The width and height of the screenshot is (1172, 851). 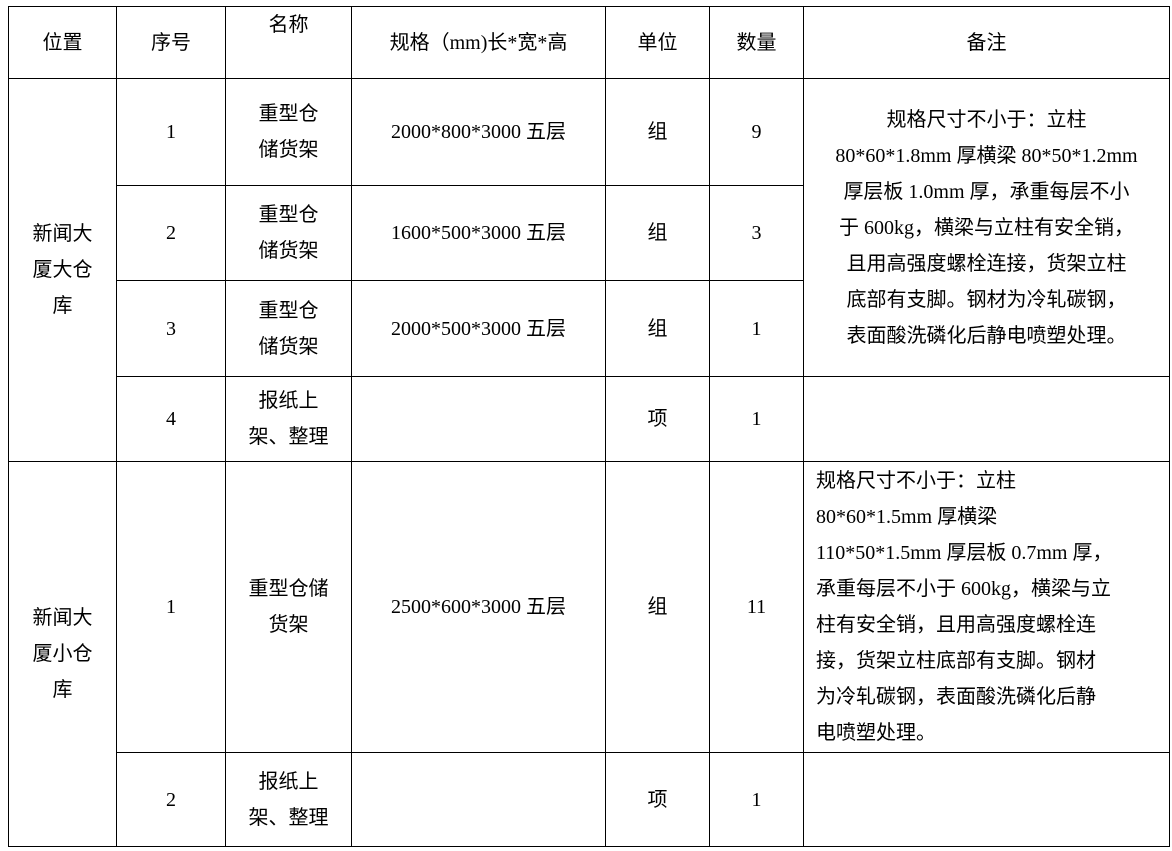 I want to click on header-spec: 规格（mm)长*宽*高, so click(x=478, y=42).